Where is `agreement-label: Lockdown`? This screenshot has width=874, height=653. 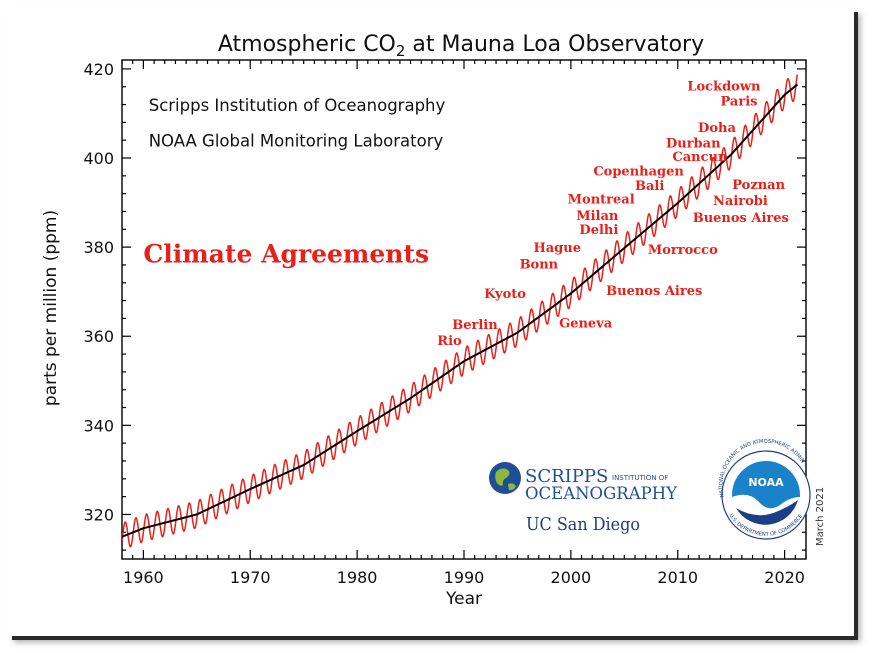
agreement-label: Lockdown is located at coordinates (724, 86).